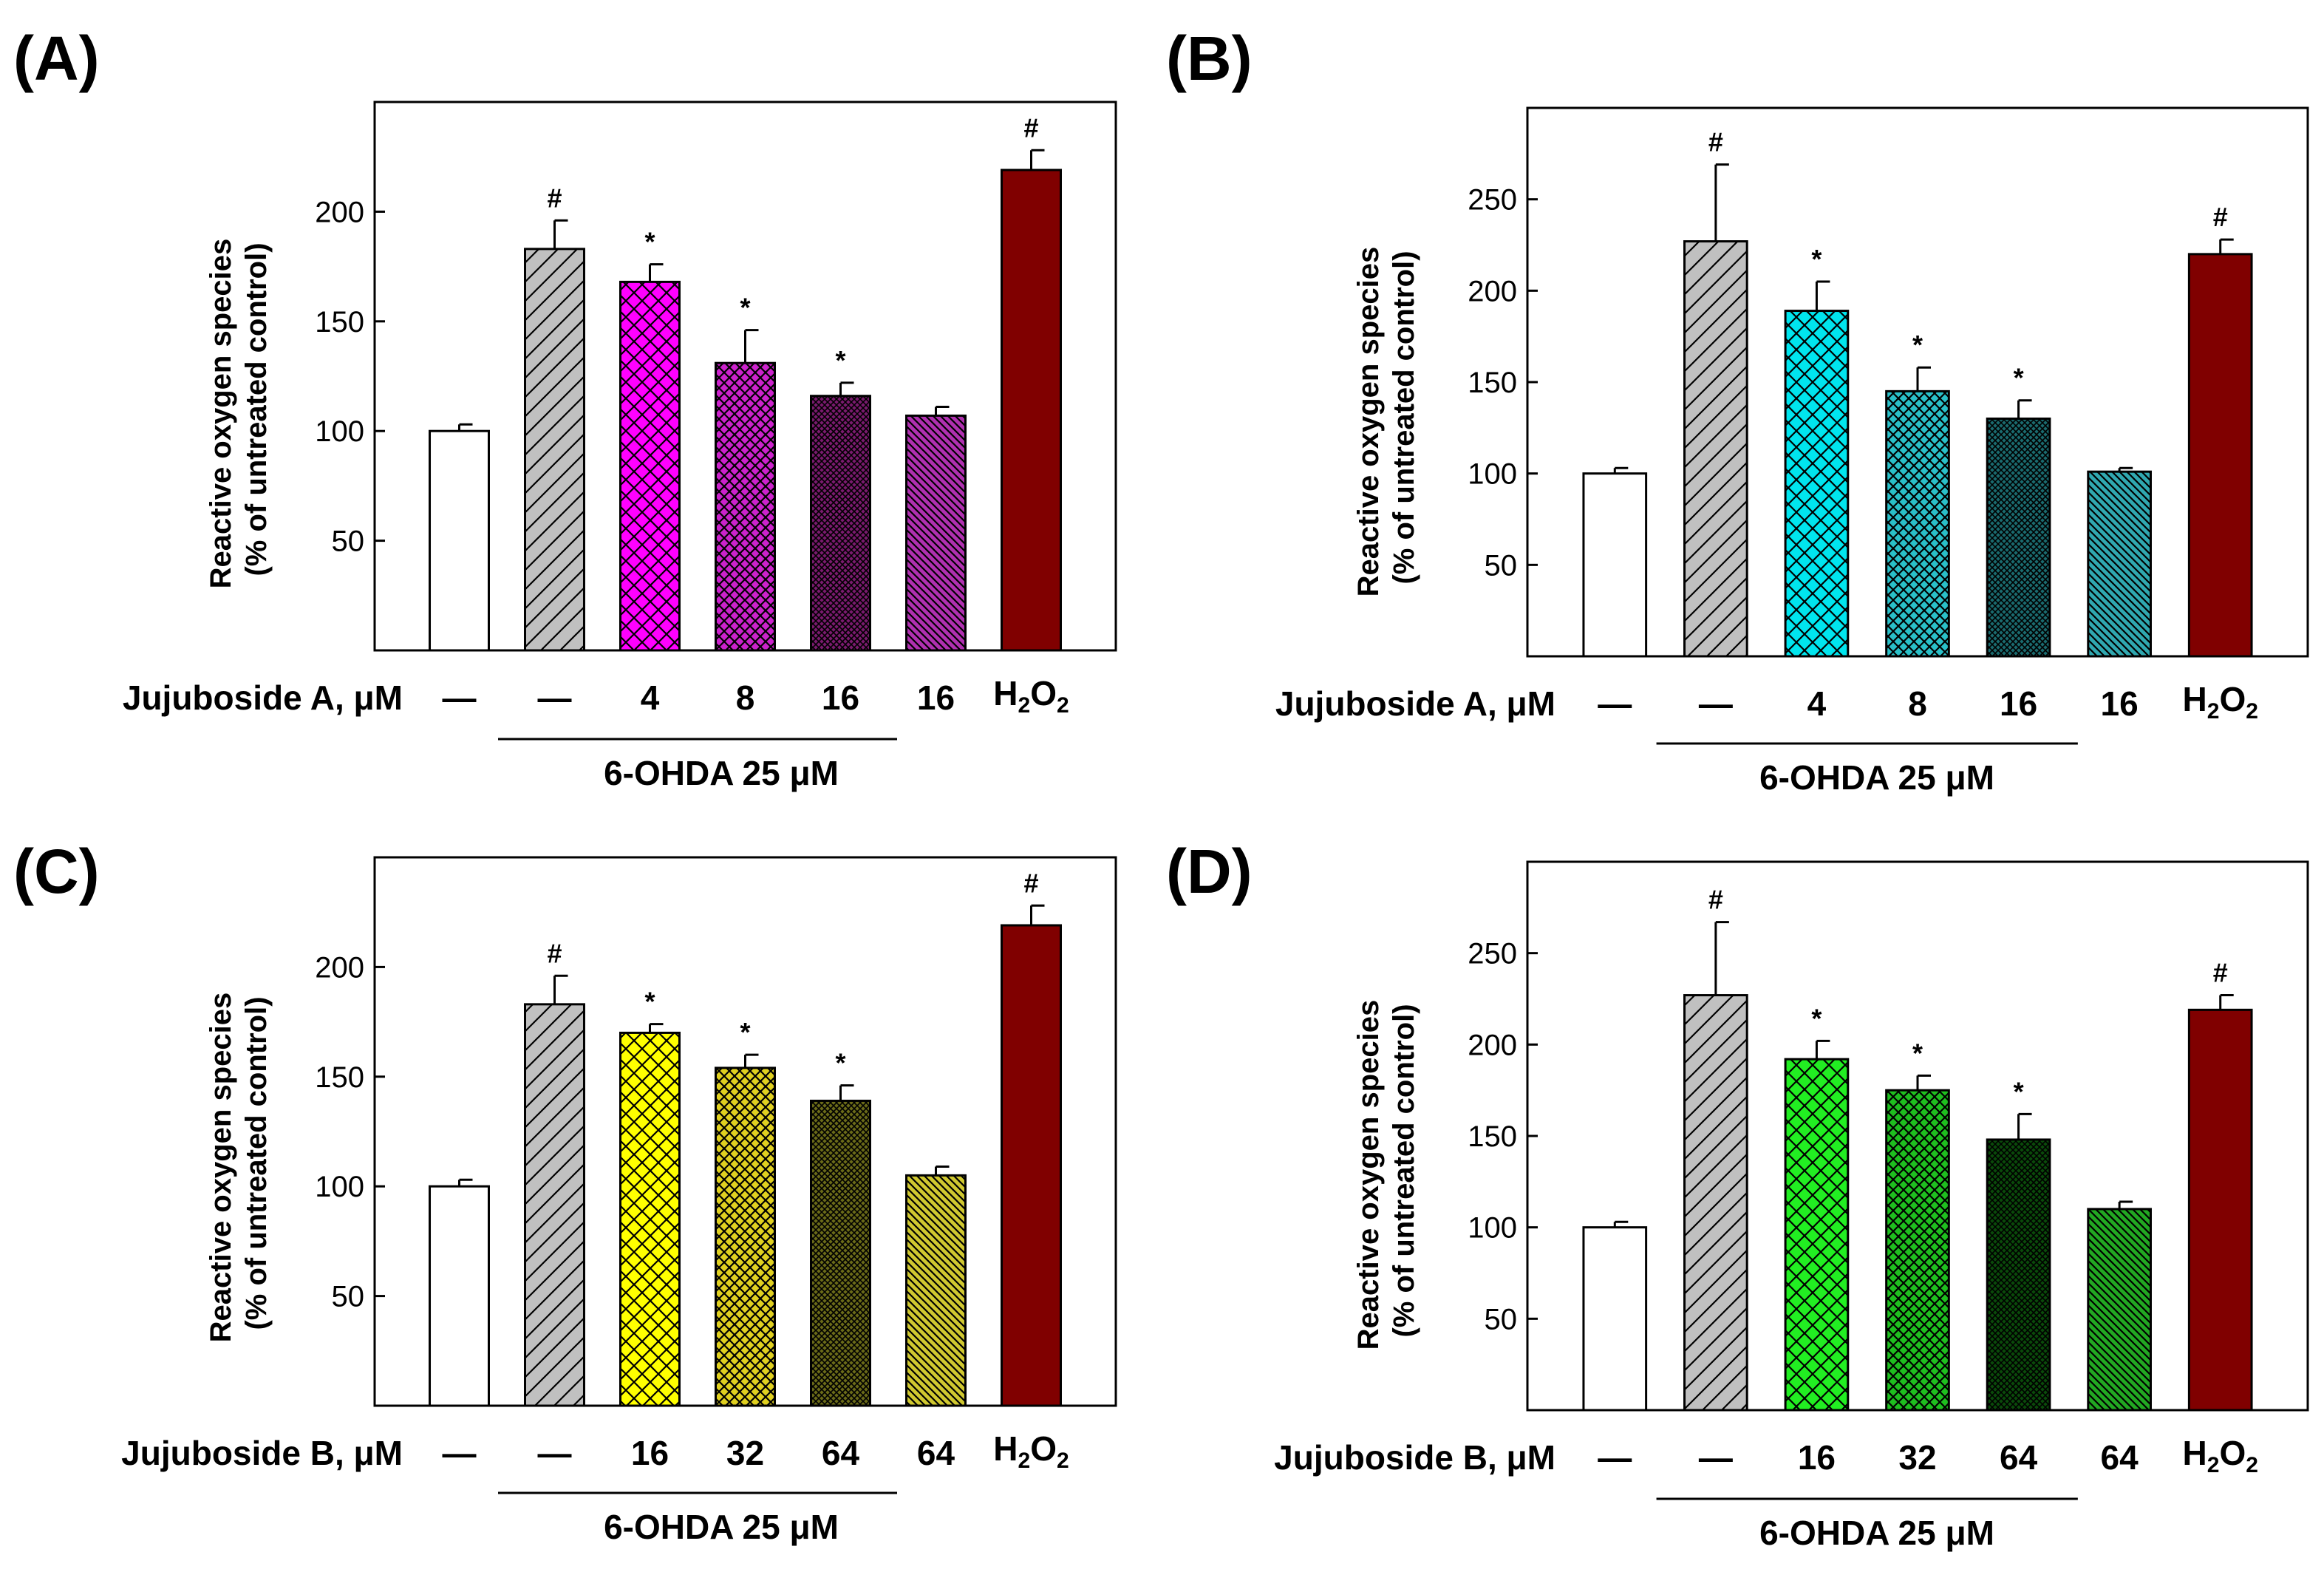 The width and height of the screenshot is (2324, 1572). I want to click on panel-label: (A), so click(56, 58).